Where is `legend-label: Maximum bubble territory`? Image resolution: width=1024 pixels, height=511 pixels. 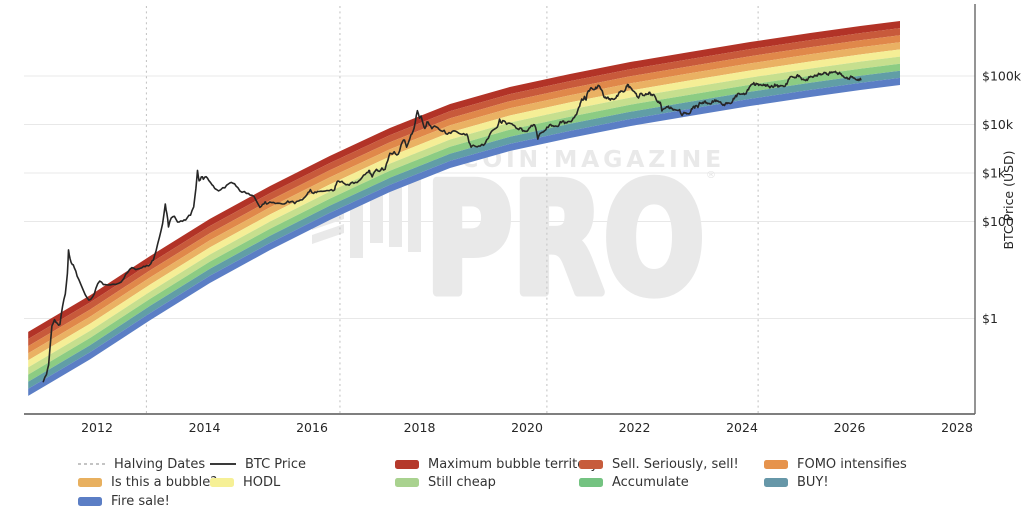 legend-label: Maximum bubble territory is located at coordinates (513, 464).